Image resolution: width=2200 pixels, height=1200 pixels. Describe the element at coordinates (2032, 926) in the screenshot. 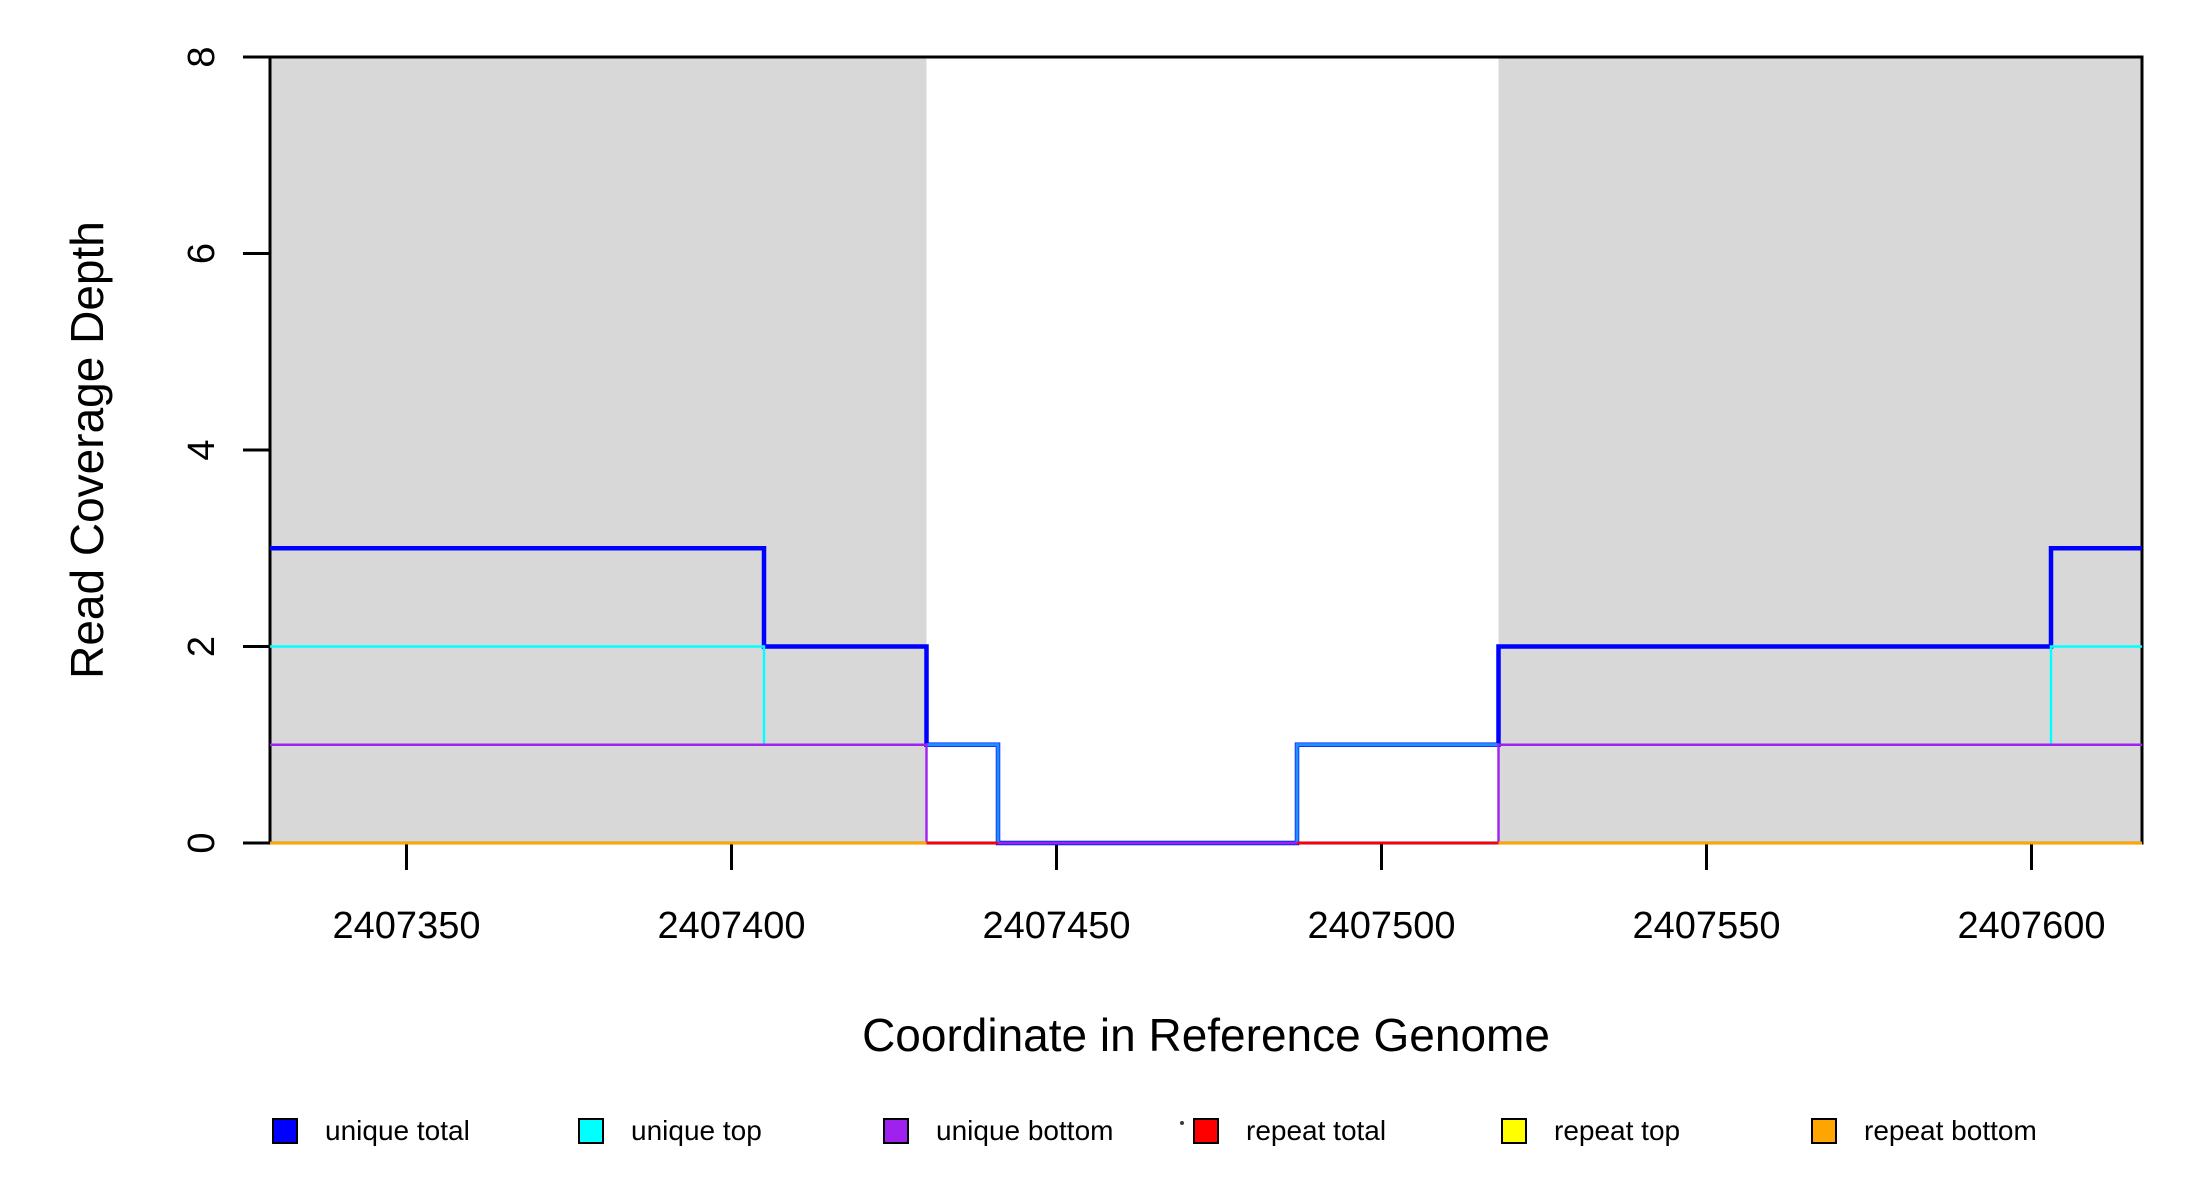

I see `x-tick-label: 2407600` at that location.